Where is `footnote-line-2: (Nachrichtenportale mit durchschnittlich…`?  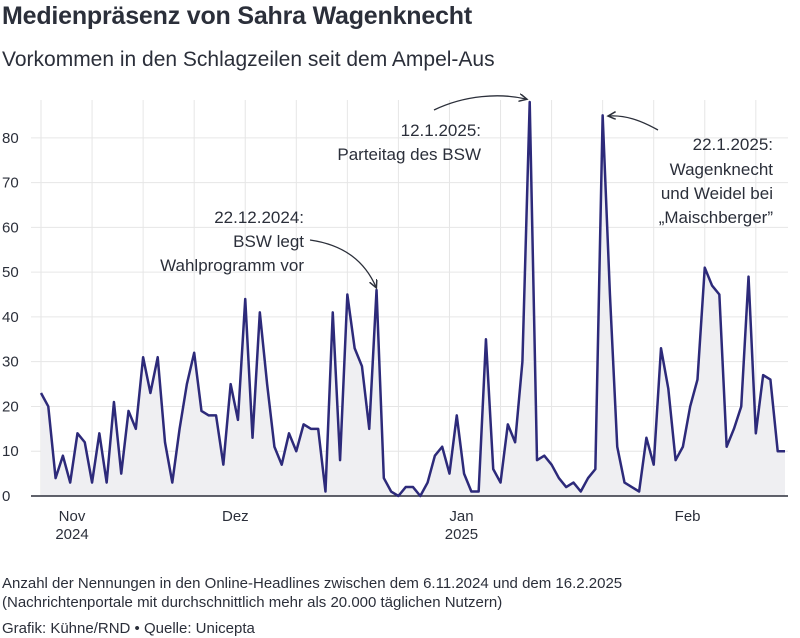 footnote-line-2: (Nachrichtenportale mit durchschnittlich… is located at coordinates (252, 602).